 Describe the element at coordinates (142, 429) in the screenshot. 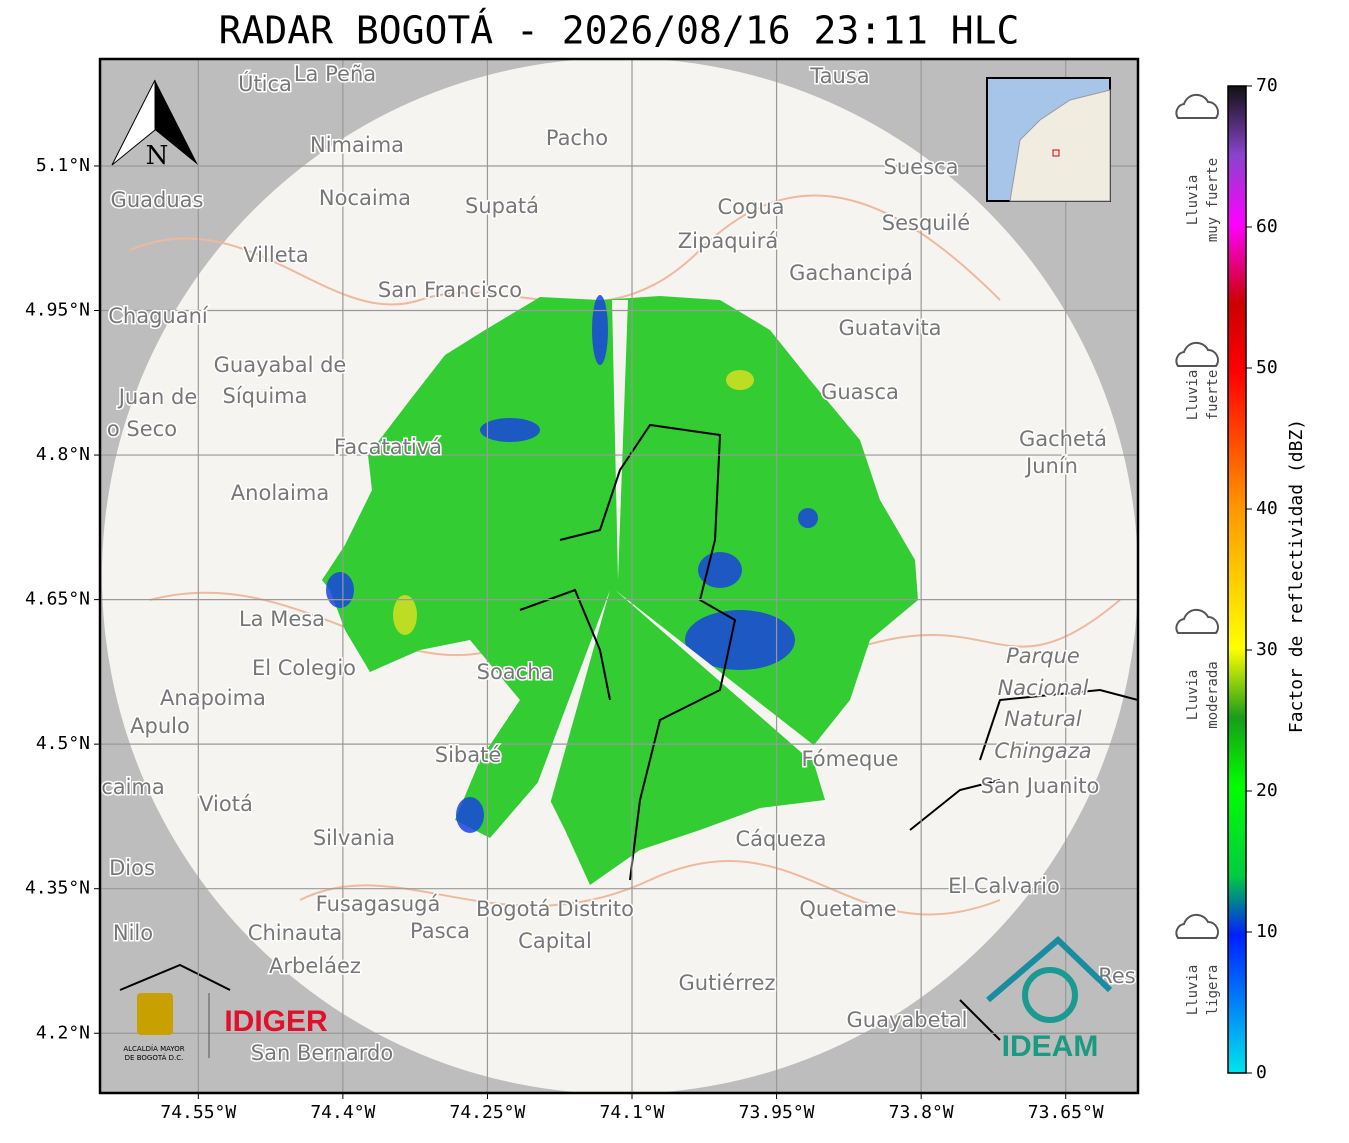

I see `place-label: o Seco` at that location.